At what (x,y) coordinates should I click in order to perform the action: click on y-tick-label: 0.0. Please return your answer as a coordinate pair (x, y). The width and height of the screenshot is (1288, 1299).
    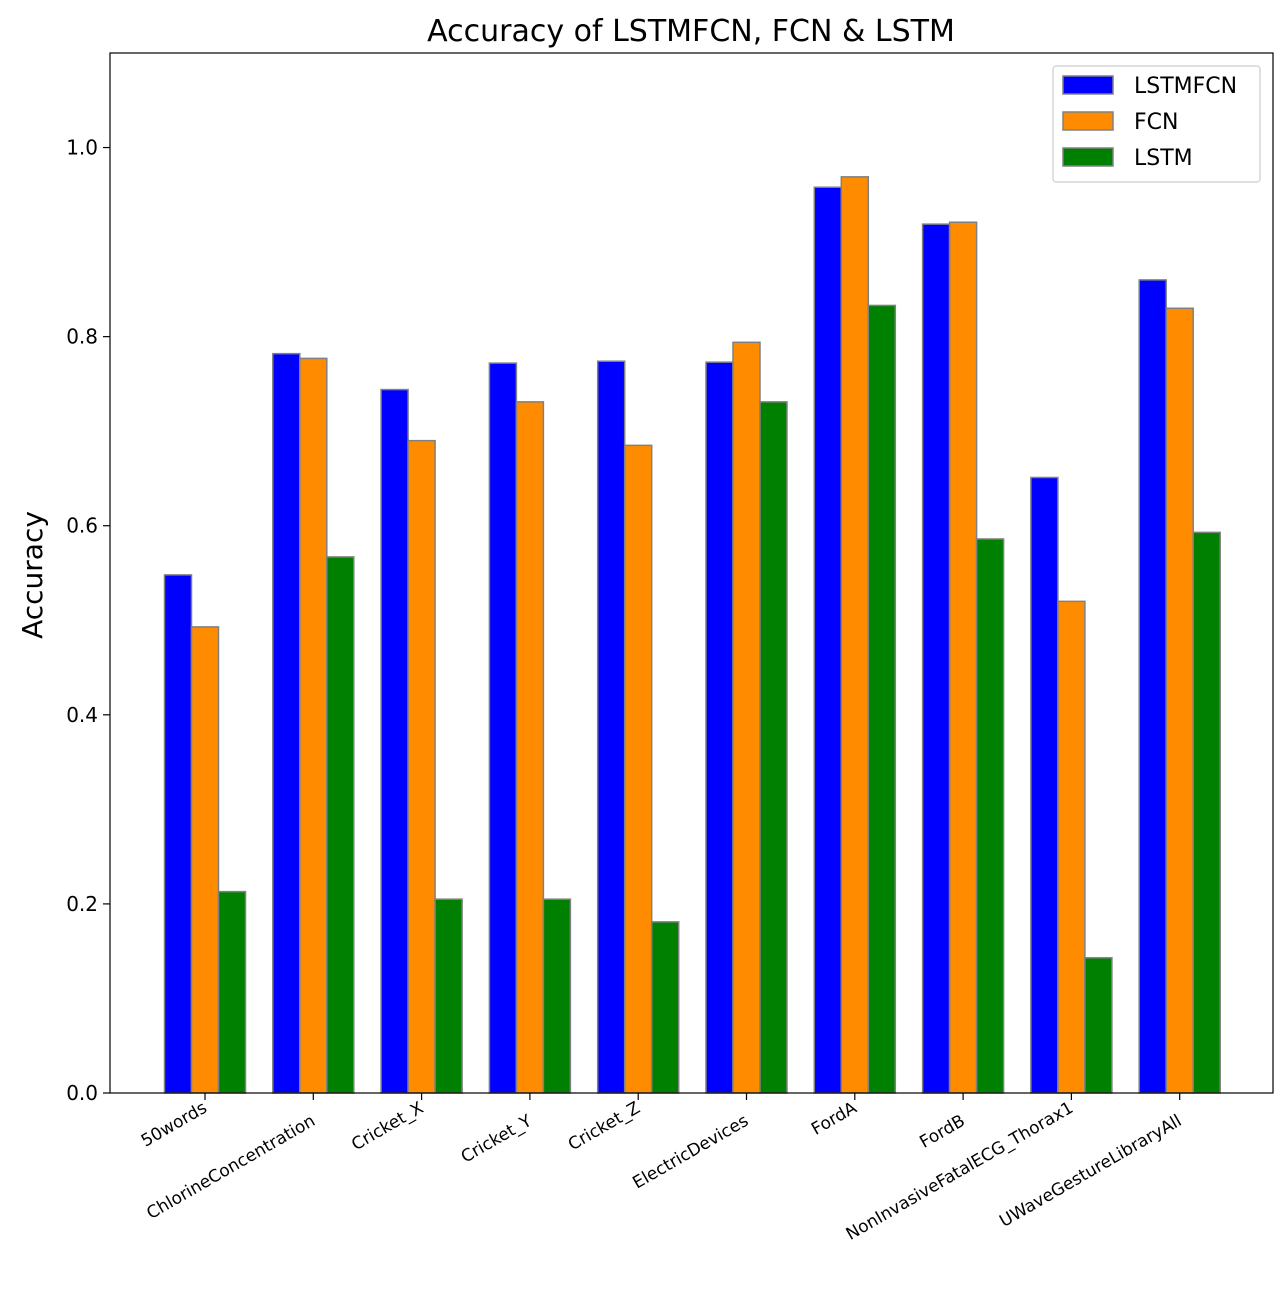
    Looking at the image, I should click on (82, 1093).